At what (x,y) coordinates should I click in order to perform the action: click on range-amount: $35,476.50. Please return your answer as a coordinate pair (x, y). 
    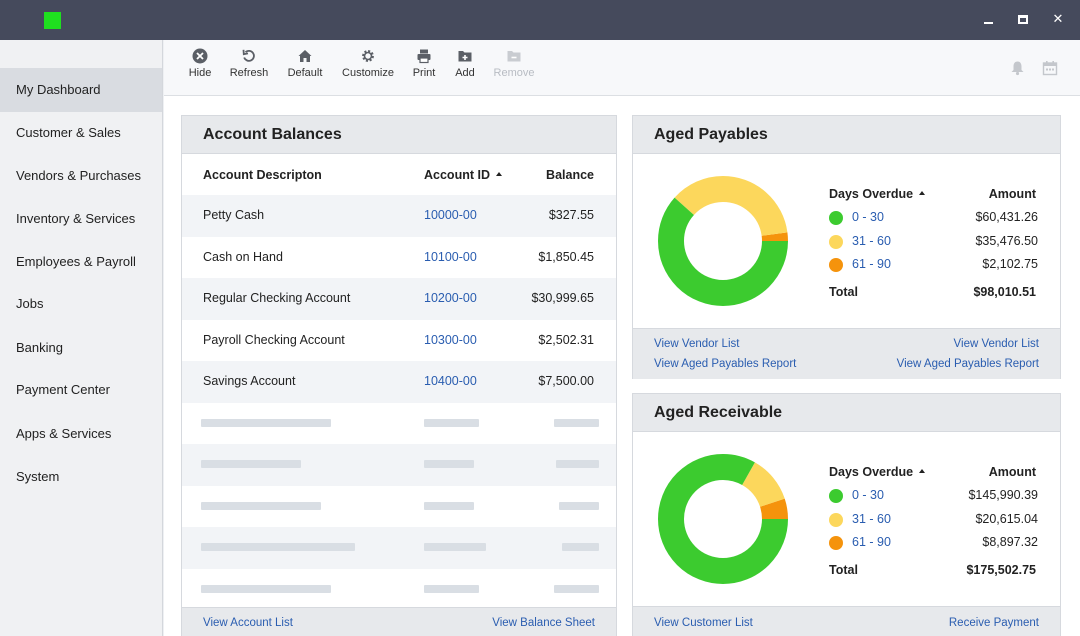
    Looking at the image, I should click on (1006, 241).